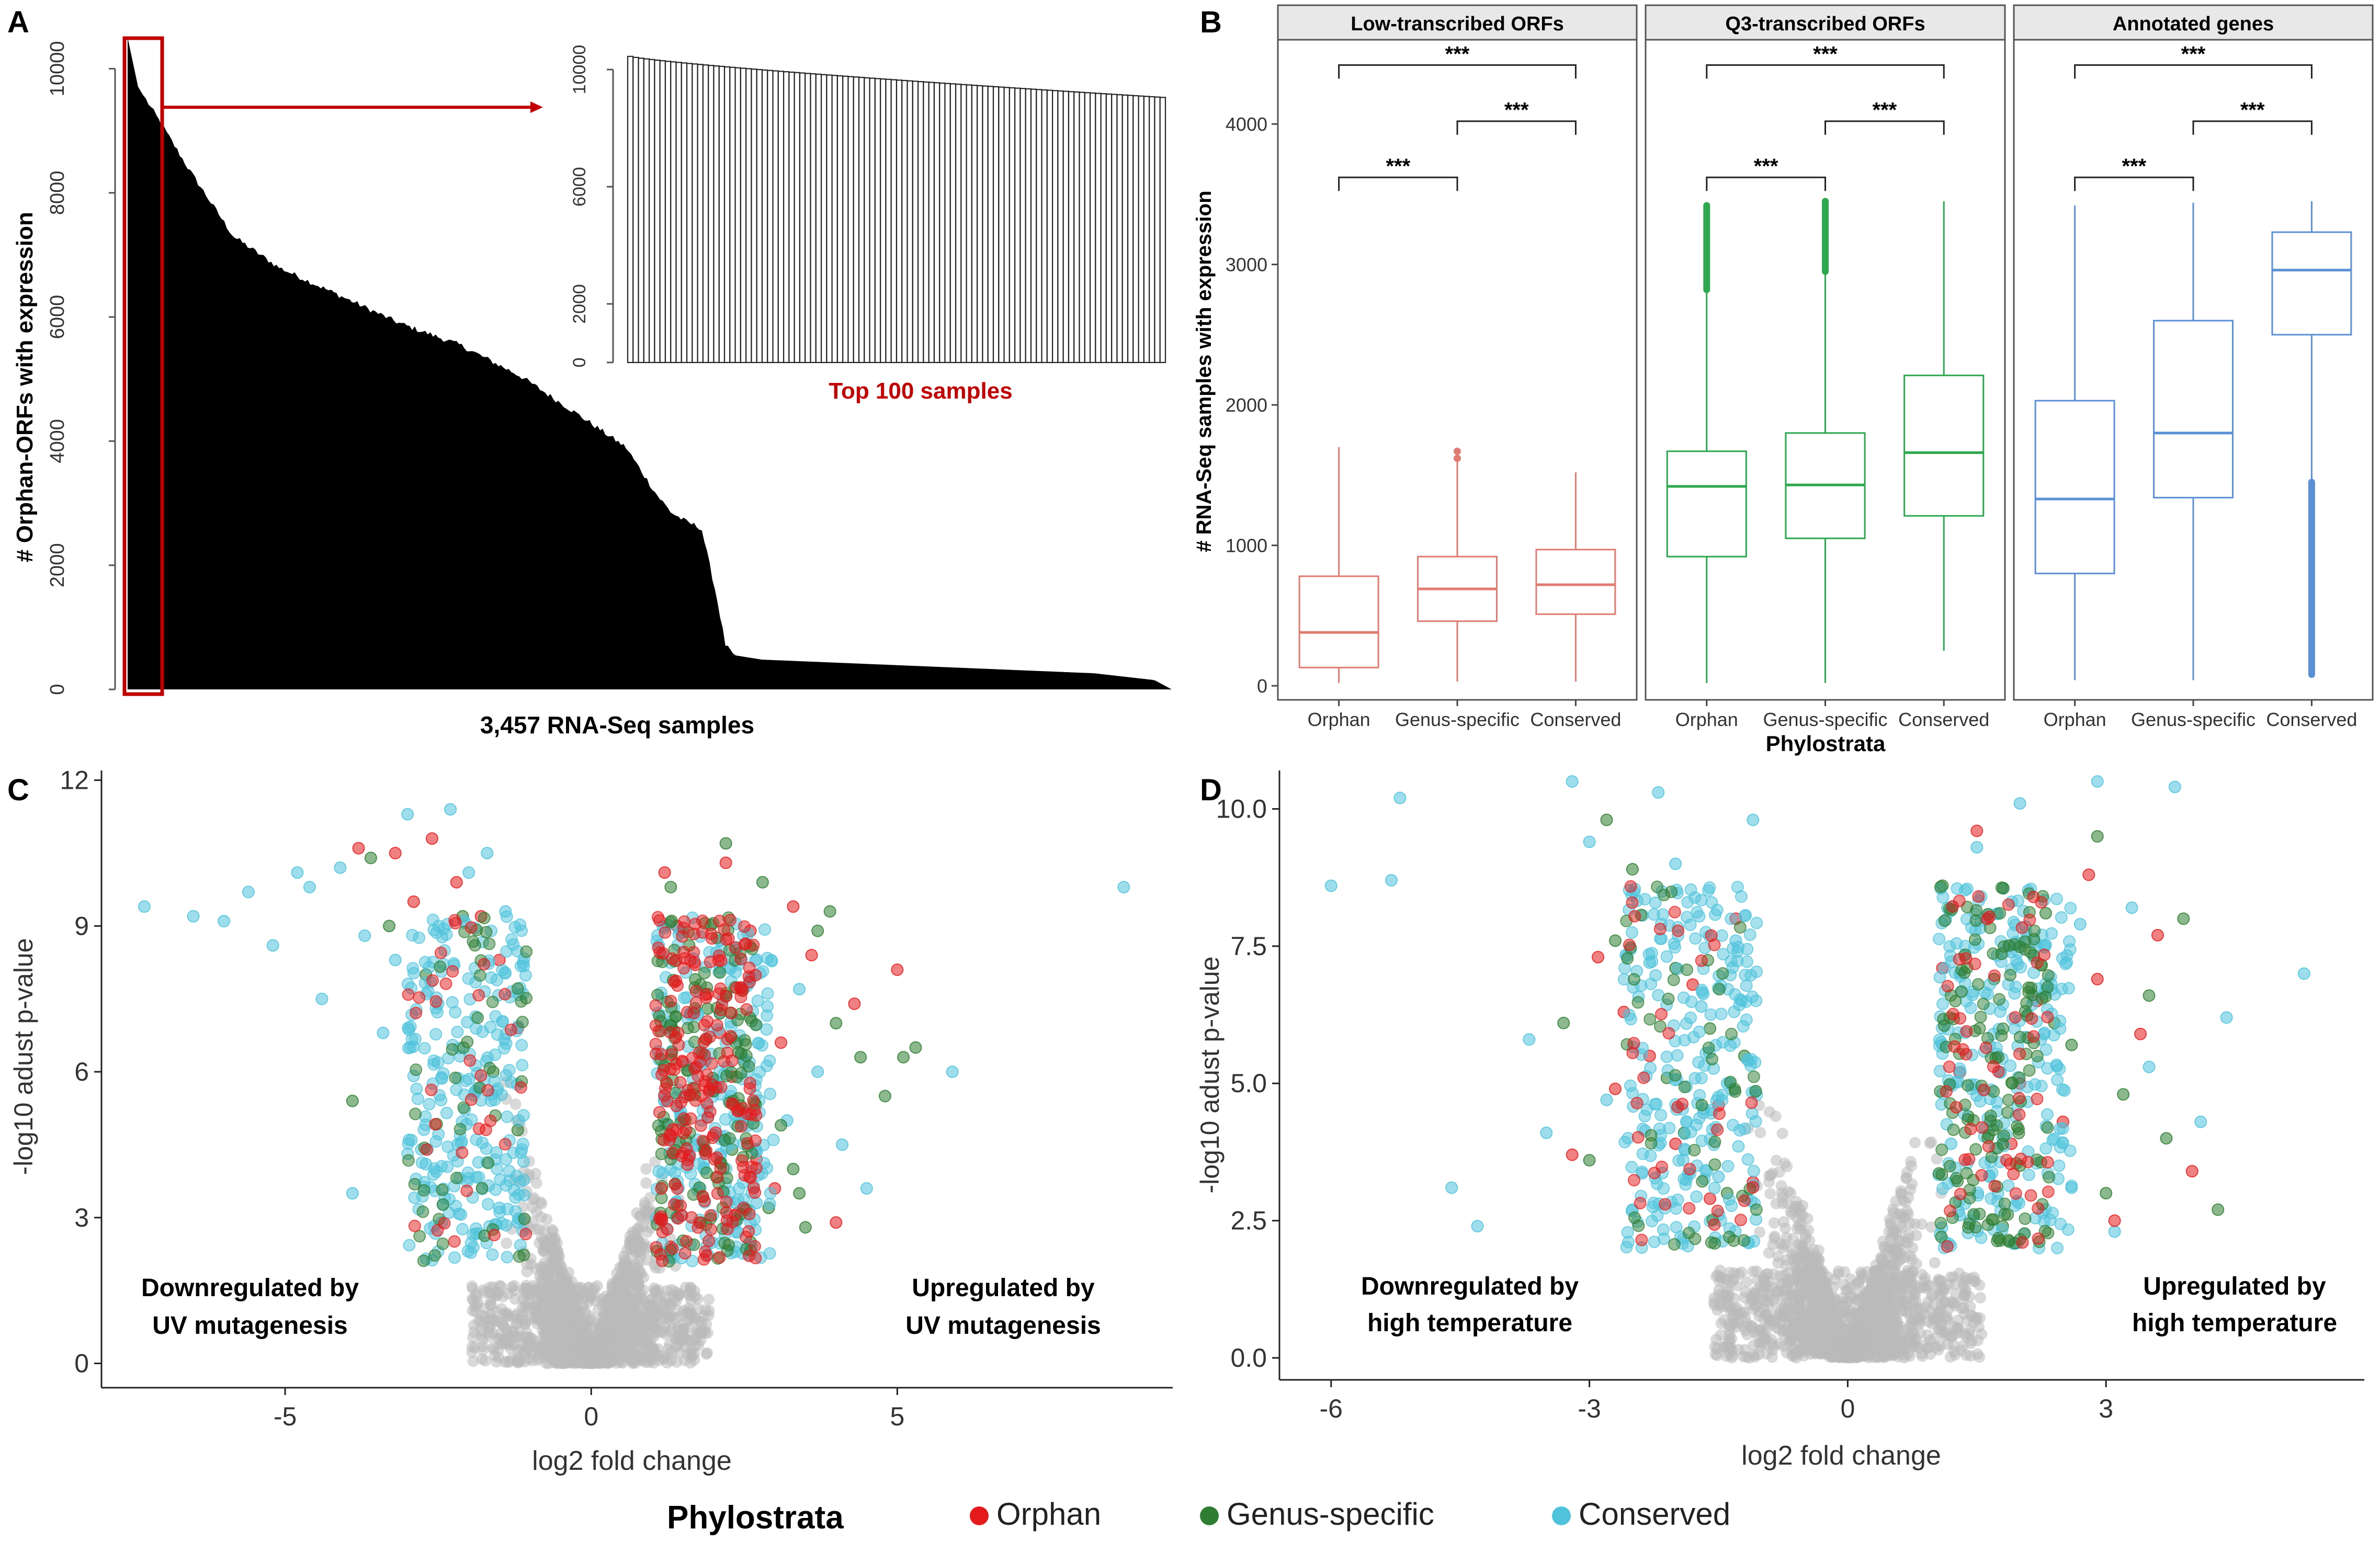  I want to click on b-y-tick-label: 3000, so click(1247, 265).